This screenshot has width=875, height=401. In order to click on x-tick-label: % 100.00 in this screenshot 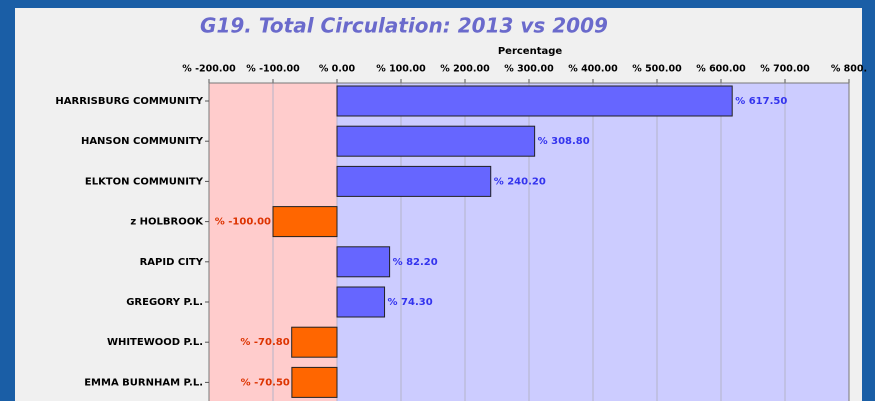, I will do `click(401, 69)`.